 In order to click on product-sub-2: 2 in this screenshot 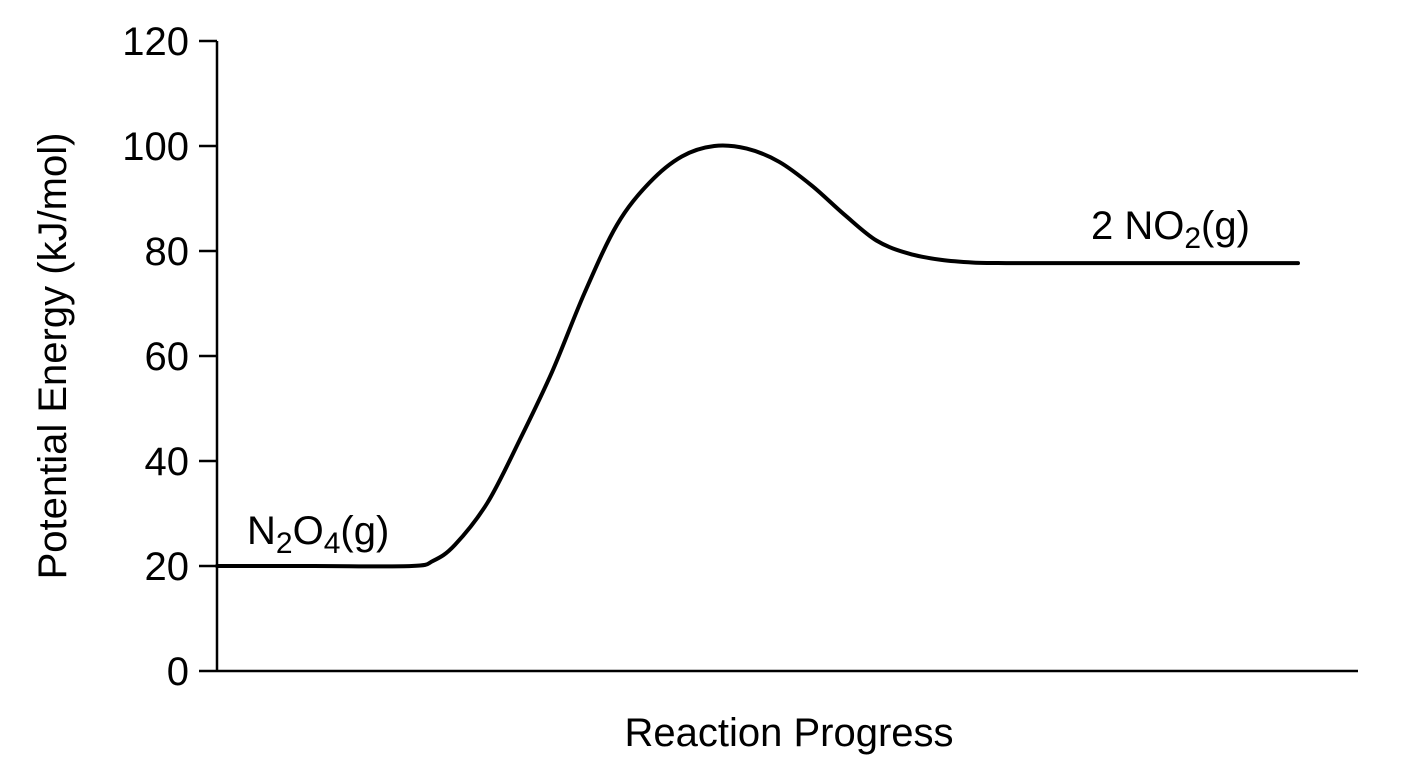, I will do `click(1192, 238)`.